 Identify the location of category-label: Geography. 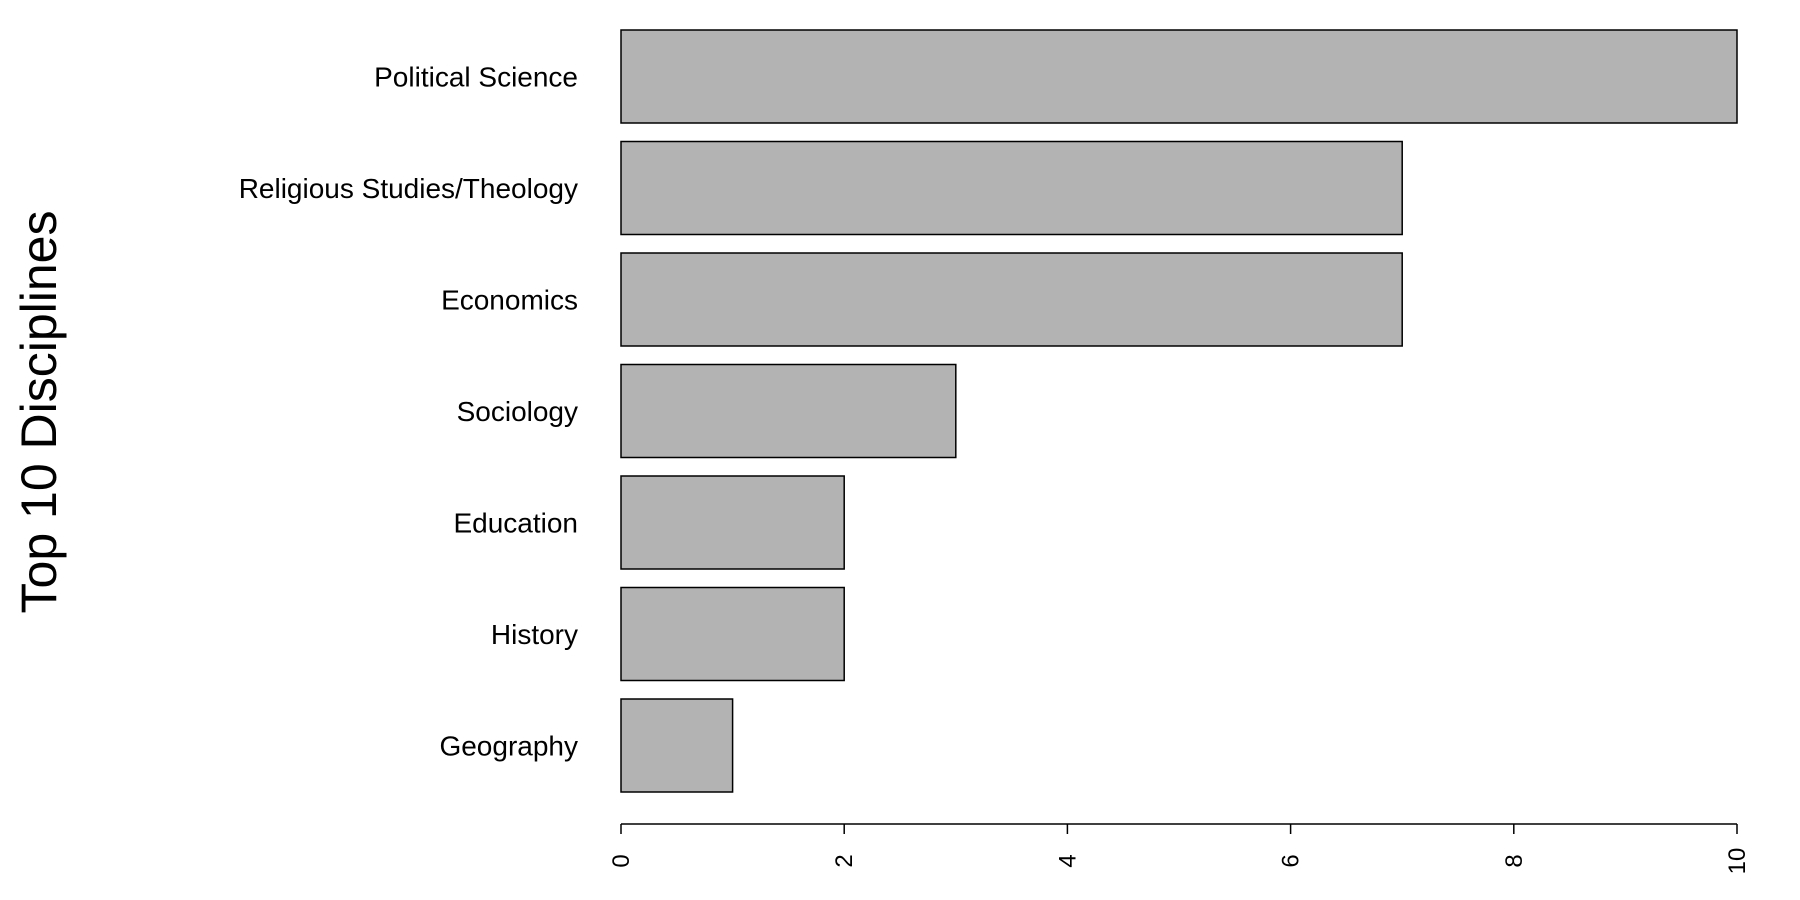
(508, 746).